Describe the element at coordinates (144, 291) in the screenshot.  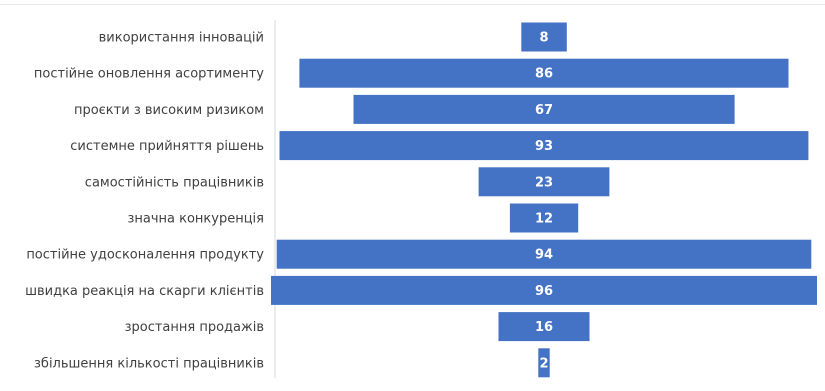
I see `category-label-8: швидка реакція на скарги клієнтів` at that location.